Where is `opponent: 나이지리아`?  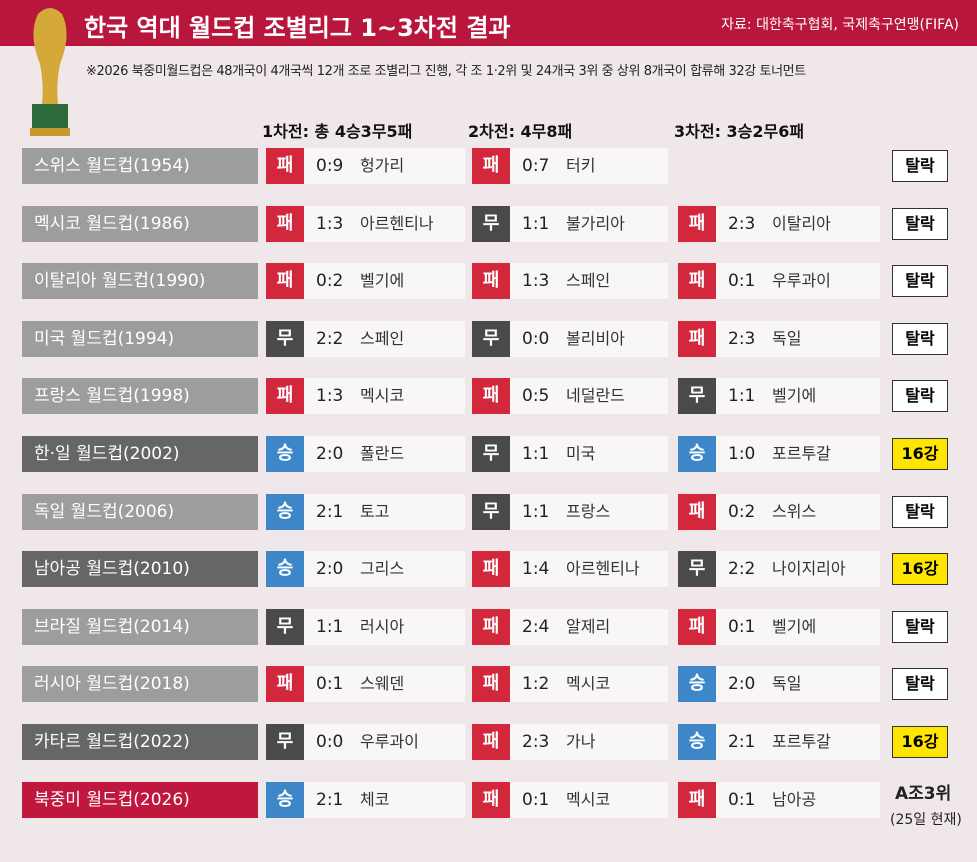
opponent: 나이지리아 is located at coordinates (809, 569).